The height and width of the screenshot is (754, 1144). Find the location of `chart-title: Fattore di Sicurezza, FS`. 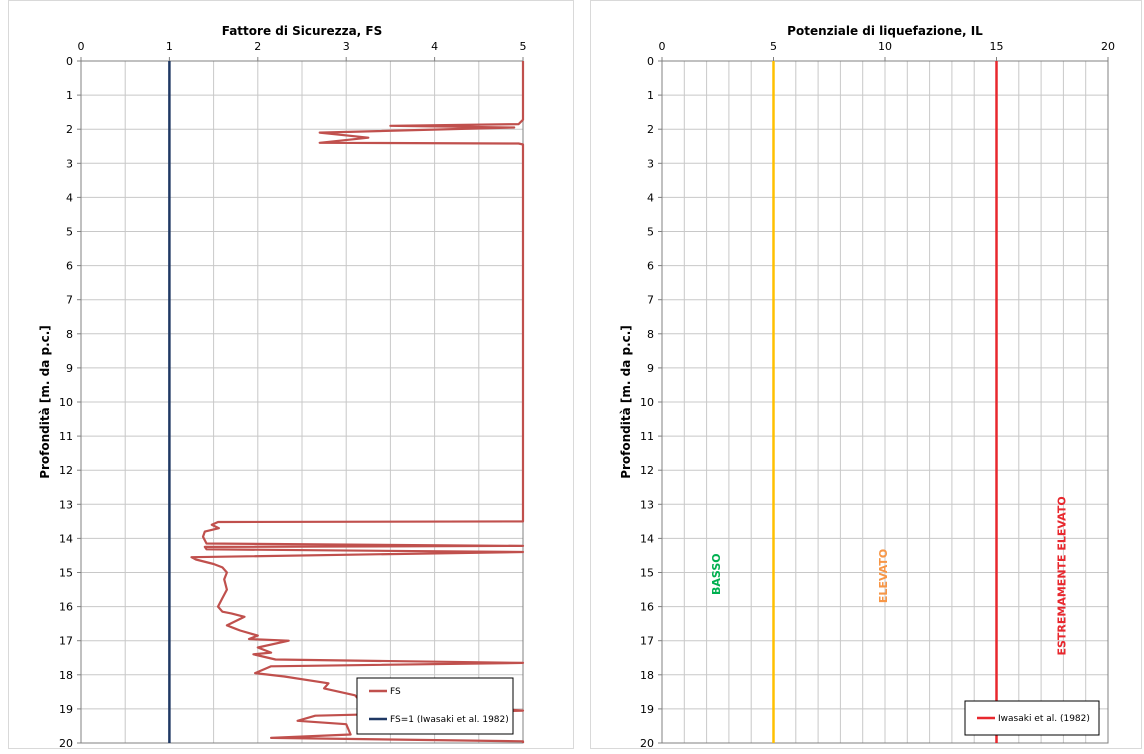

chart-title: Fattore di Sicurezza, FS is located at coordinates (302, 31).